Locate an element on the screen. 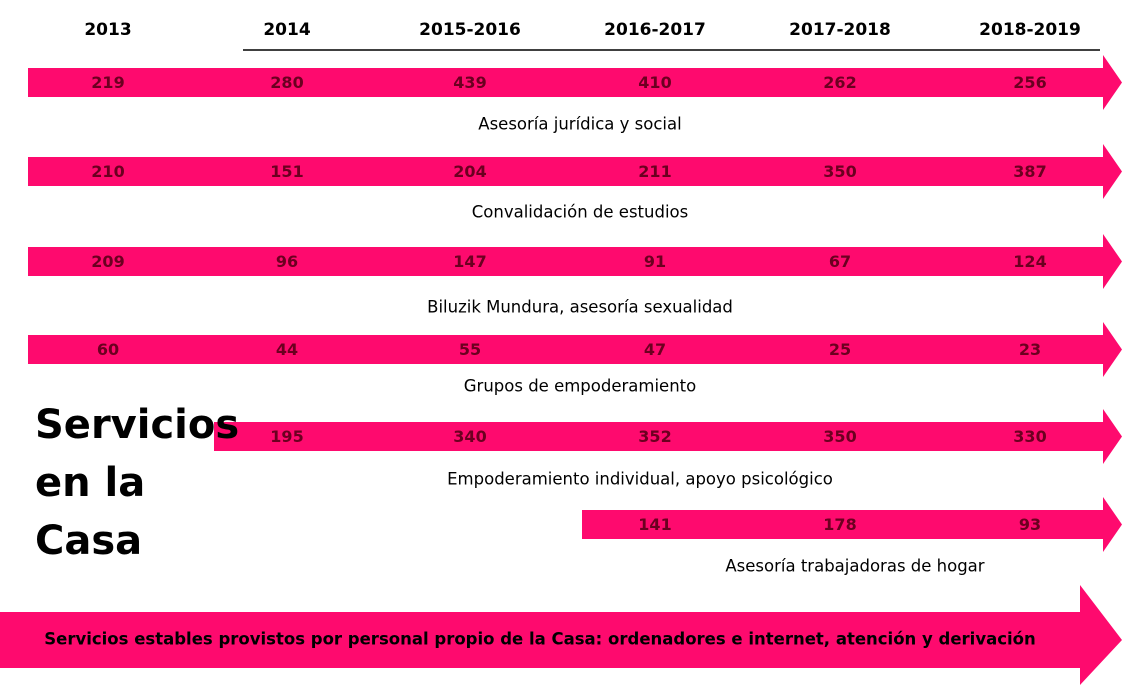  row-value: 25 is located at coordinates (840, 349).